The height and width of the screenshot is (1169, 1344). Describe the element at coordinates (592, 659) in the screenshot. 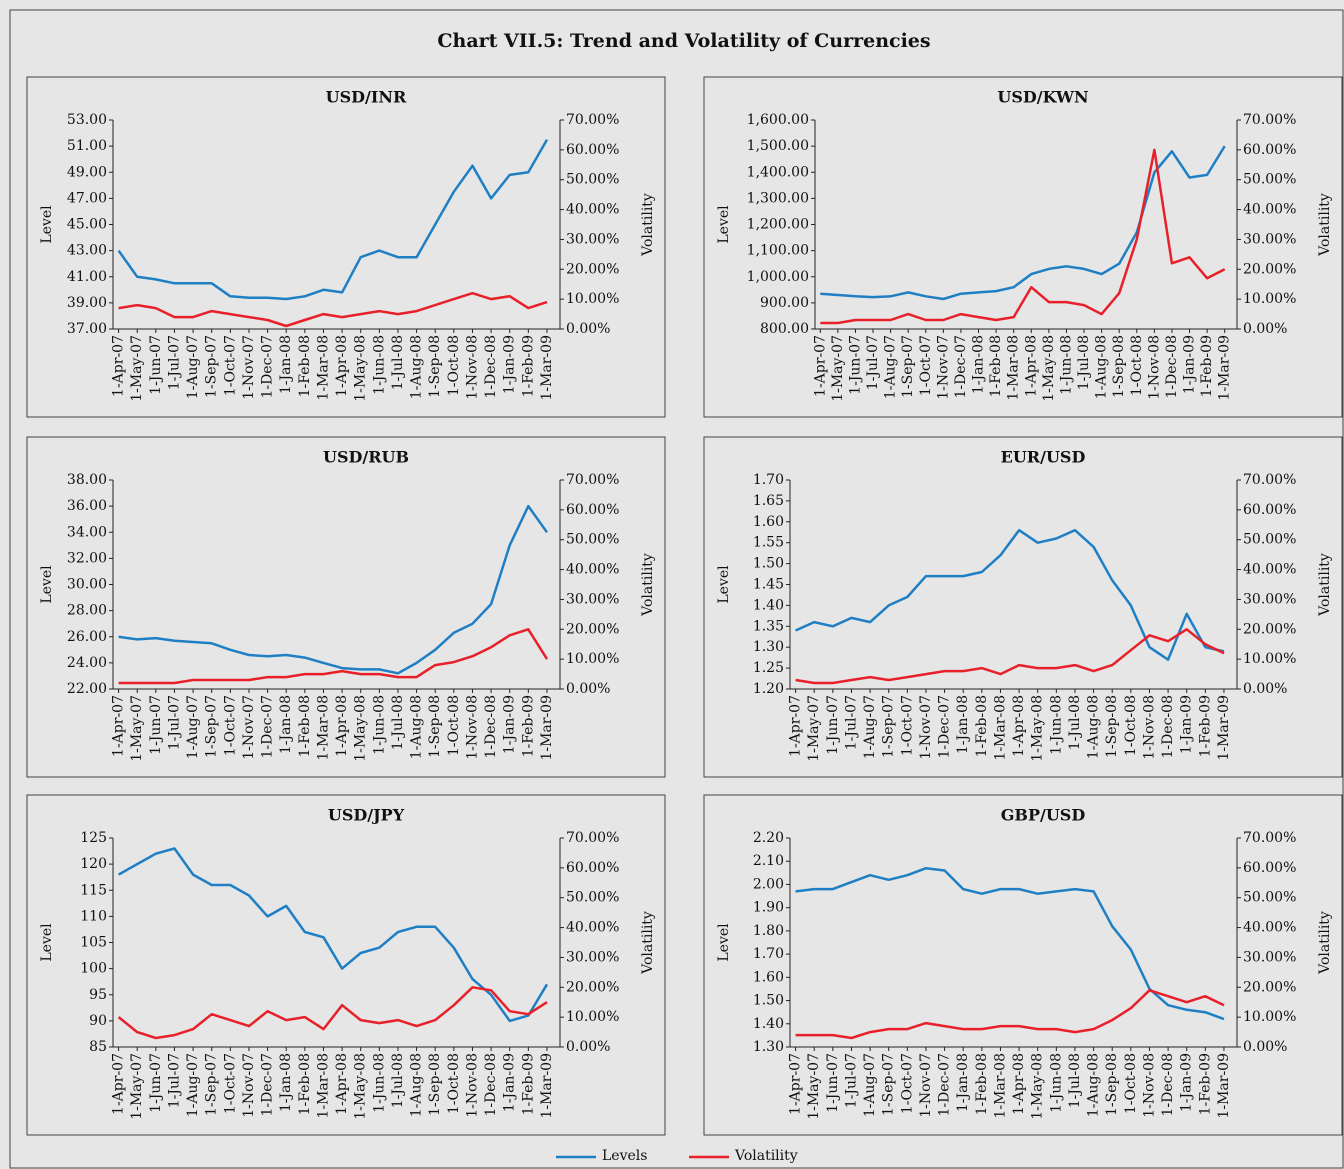

I see `y2-tick-label: 10.00%` at that location.